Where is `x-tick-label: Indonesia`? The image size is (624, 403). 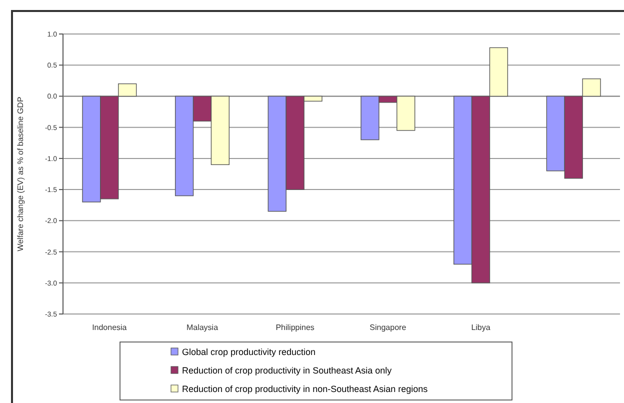
x-tick-label: Indonesia is located at coordinates (110, 327).